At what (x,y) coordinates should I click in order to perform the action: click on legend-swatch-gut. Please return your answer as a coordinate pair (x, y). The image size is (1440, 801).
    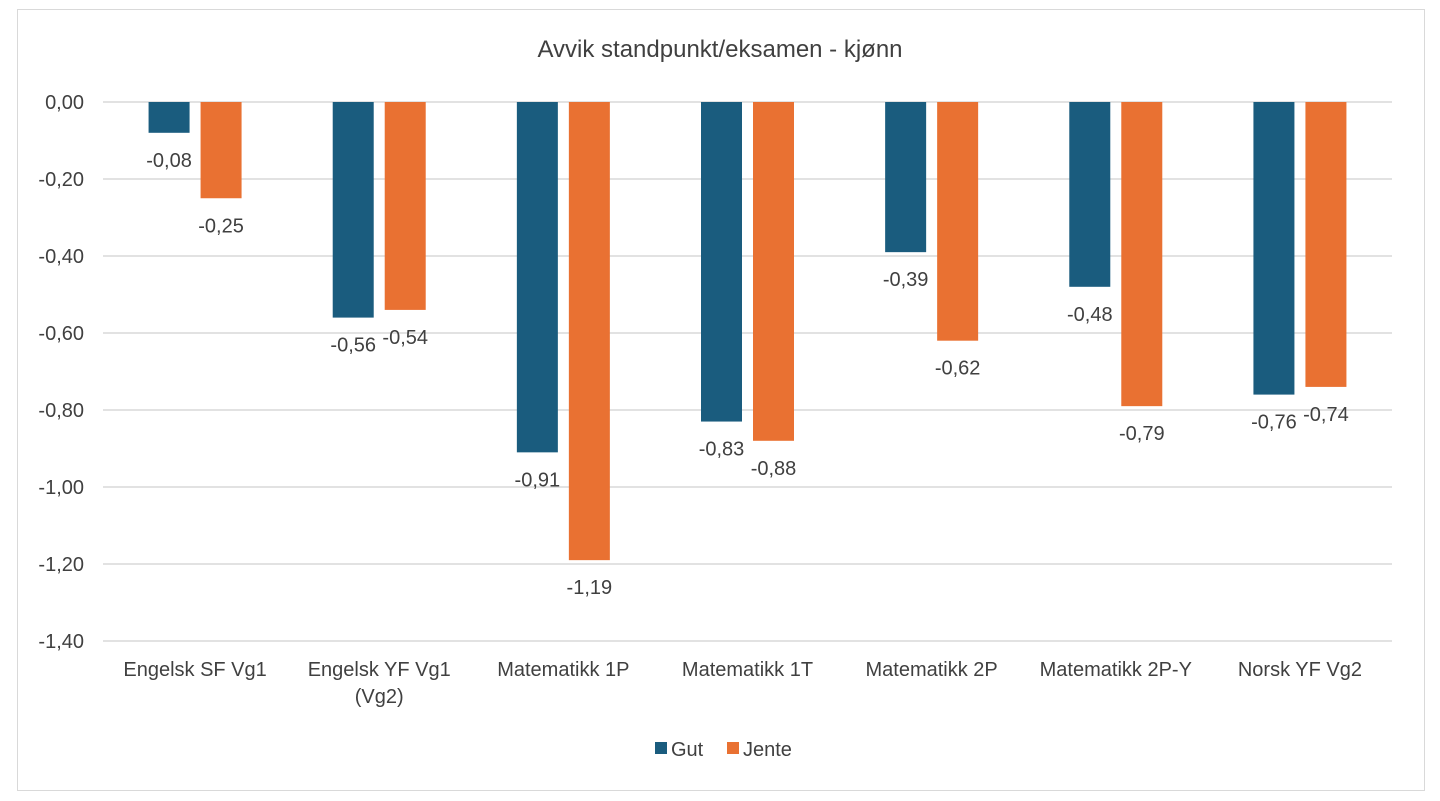
    Looking at the image, I should click on (661, 748).